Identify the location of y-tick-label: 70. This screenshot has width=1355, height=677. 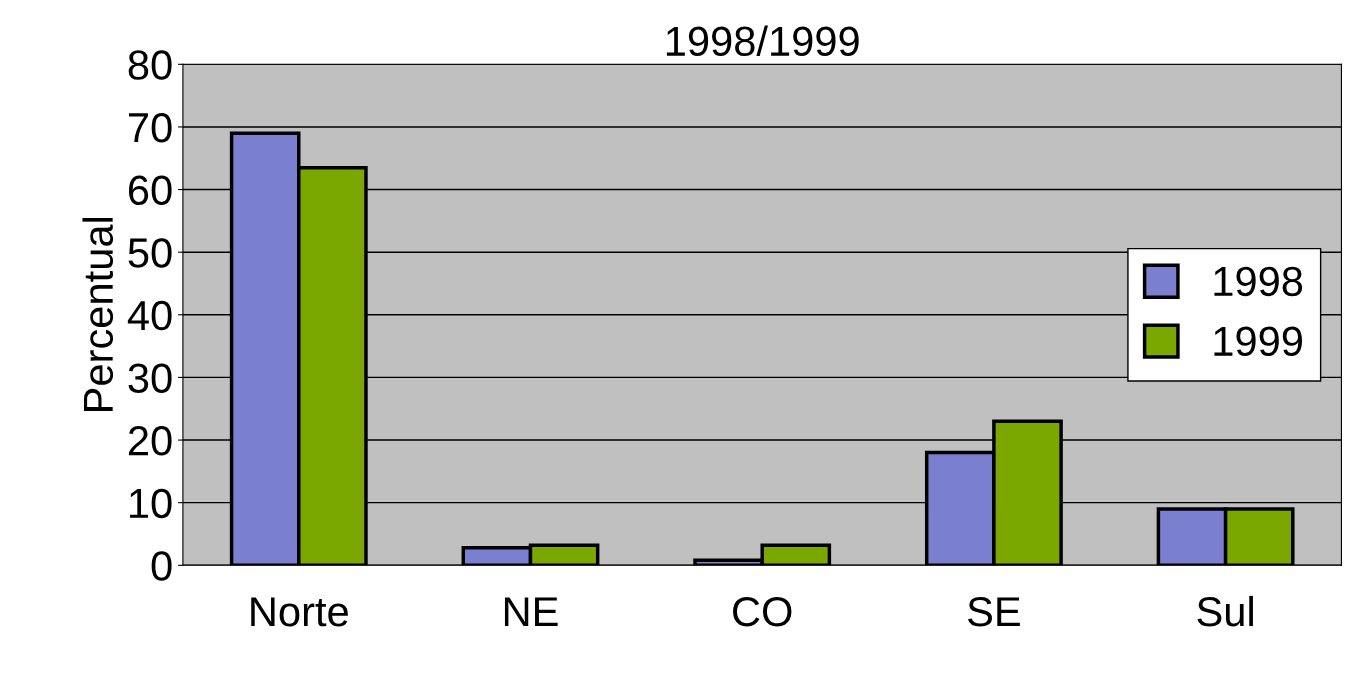
(150, 127).